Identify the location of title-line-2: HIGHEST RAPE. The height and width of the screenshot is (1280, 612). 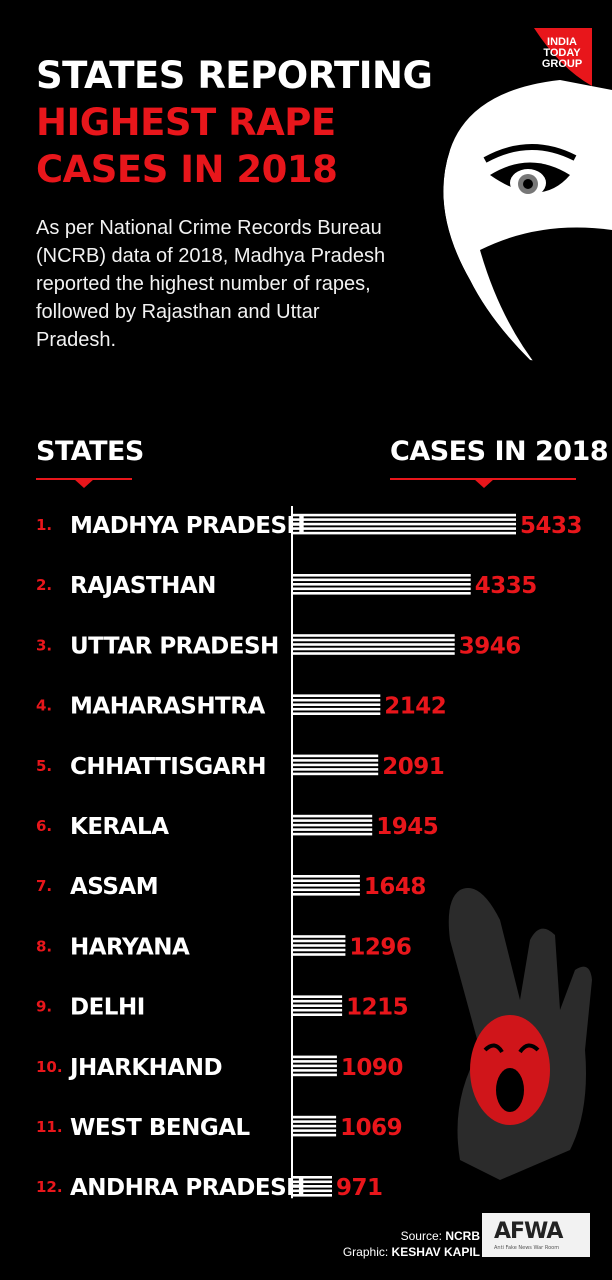
(186, 122).